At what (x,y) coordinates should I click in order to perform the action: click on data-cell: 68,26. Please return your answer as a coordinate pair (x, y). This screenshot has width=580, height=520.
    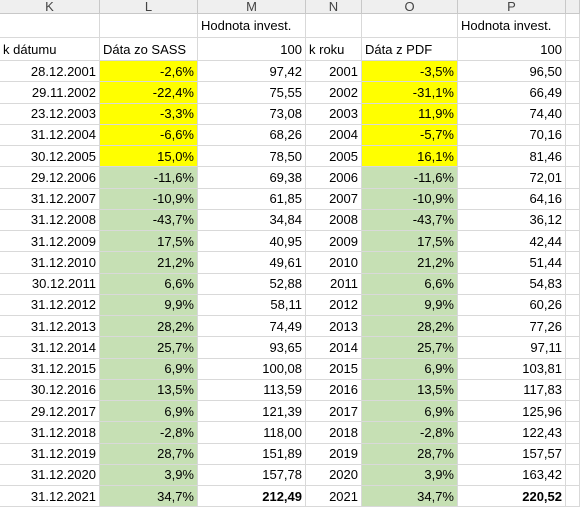
    Looking at the image, I should click on (252, 135).